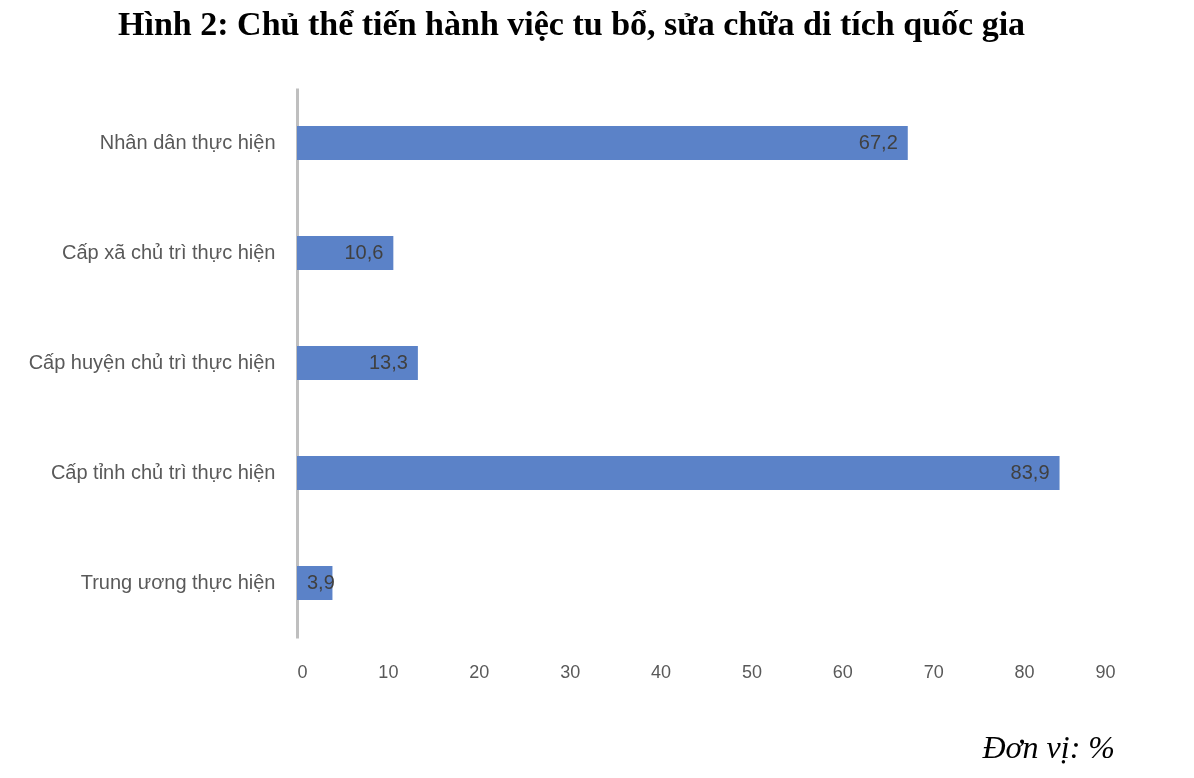 The width and height of the screenshot is (1194, 778). What do you see at coordinates (152, 362) in the screenshot?
I see `y-tick-label: Cấp huyện chủ trì thực hiện` at bounding box center [152, 362].